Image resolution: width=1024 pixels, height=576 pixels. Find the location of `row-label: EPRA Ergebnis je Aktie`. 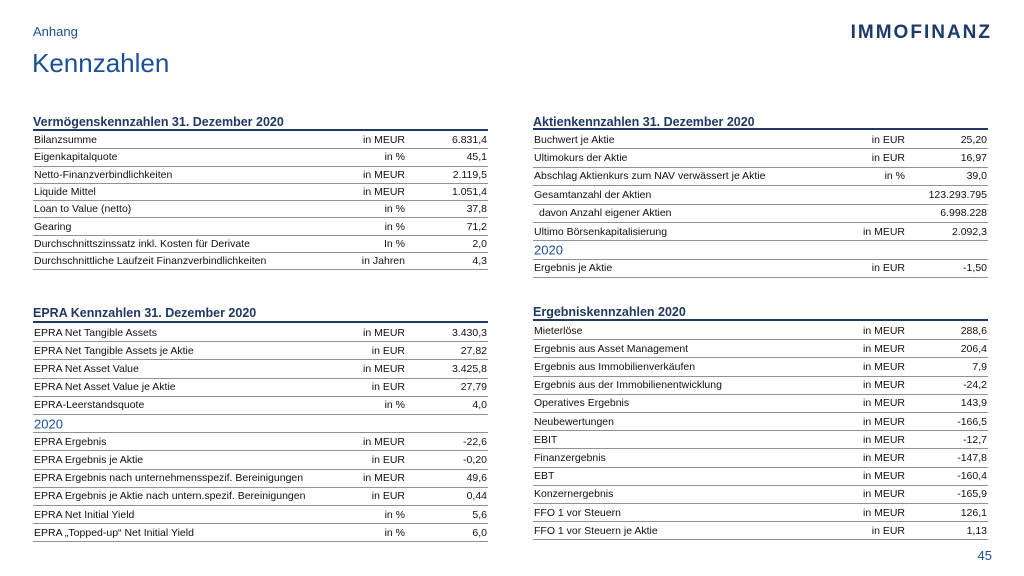

row-label: EPRA Ergebnis je Aktie is located at coordinates (89, 459).